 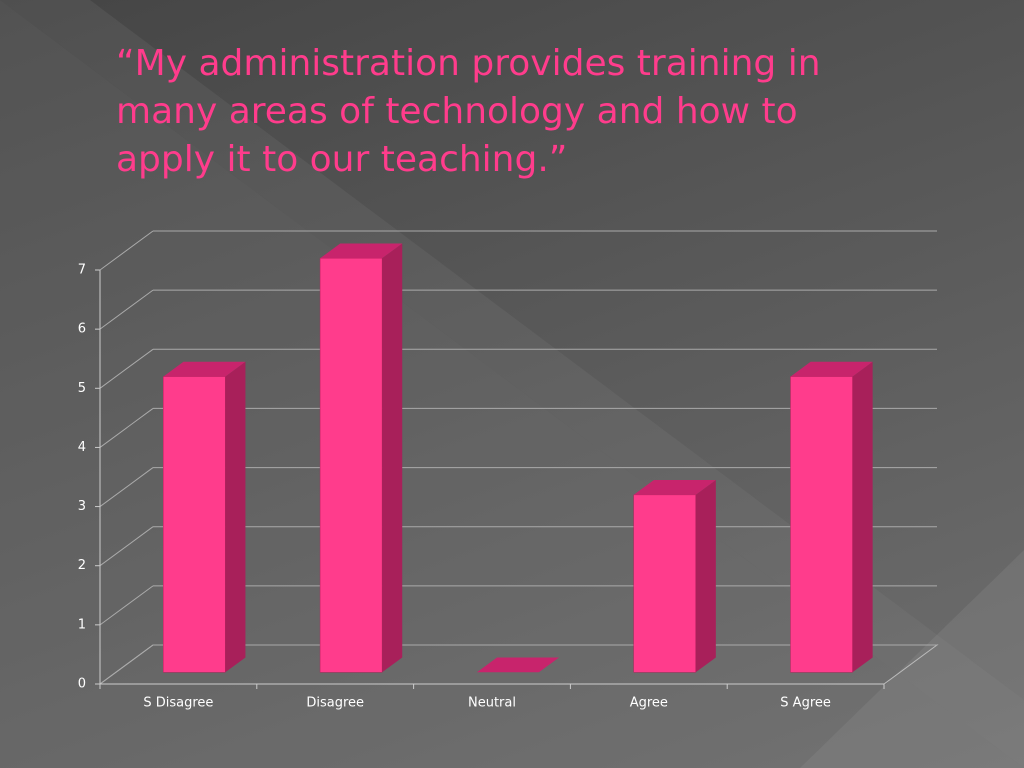 I want to click on y-tick-label: 6, so click(x=82, y=329).